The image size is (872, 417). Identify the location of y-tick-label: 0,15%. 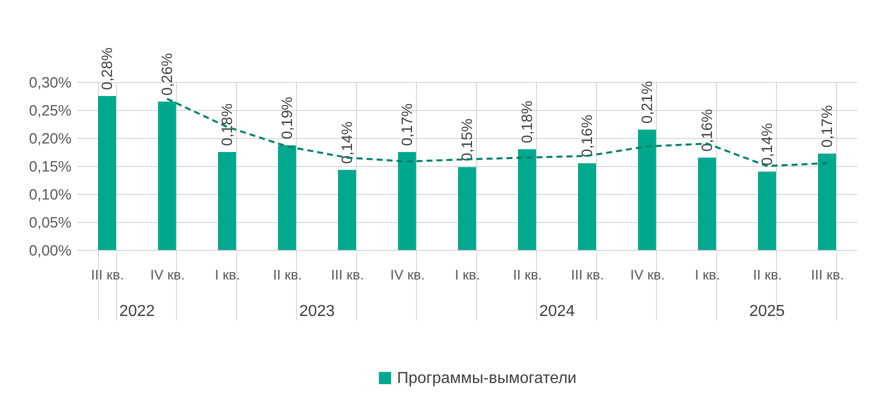
(50, 167).